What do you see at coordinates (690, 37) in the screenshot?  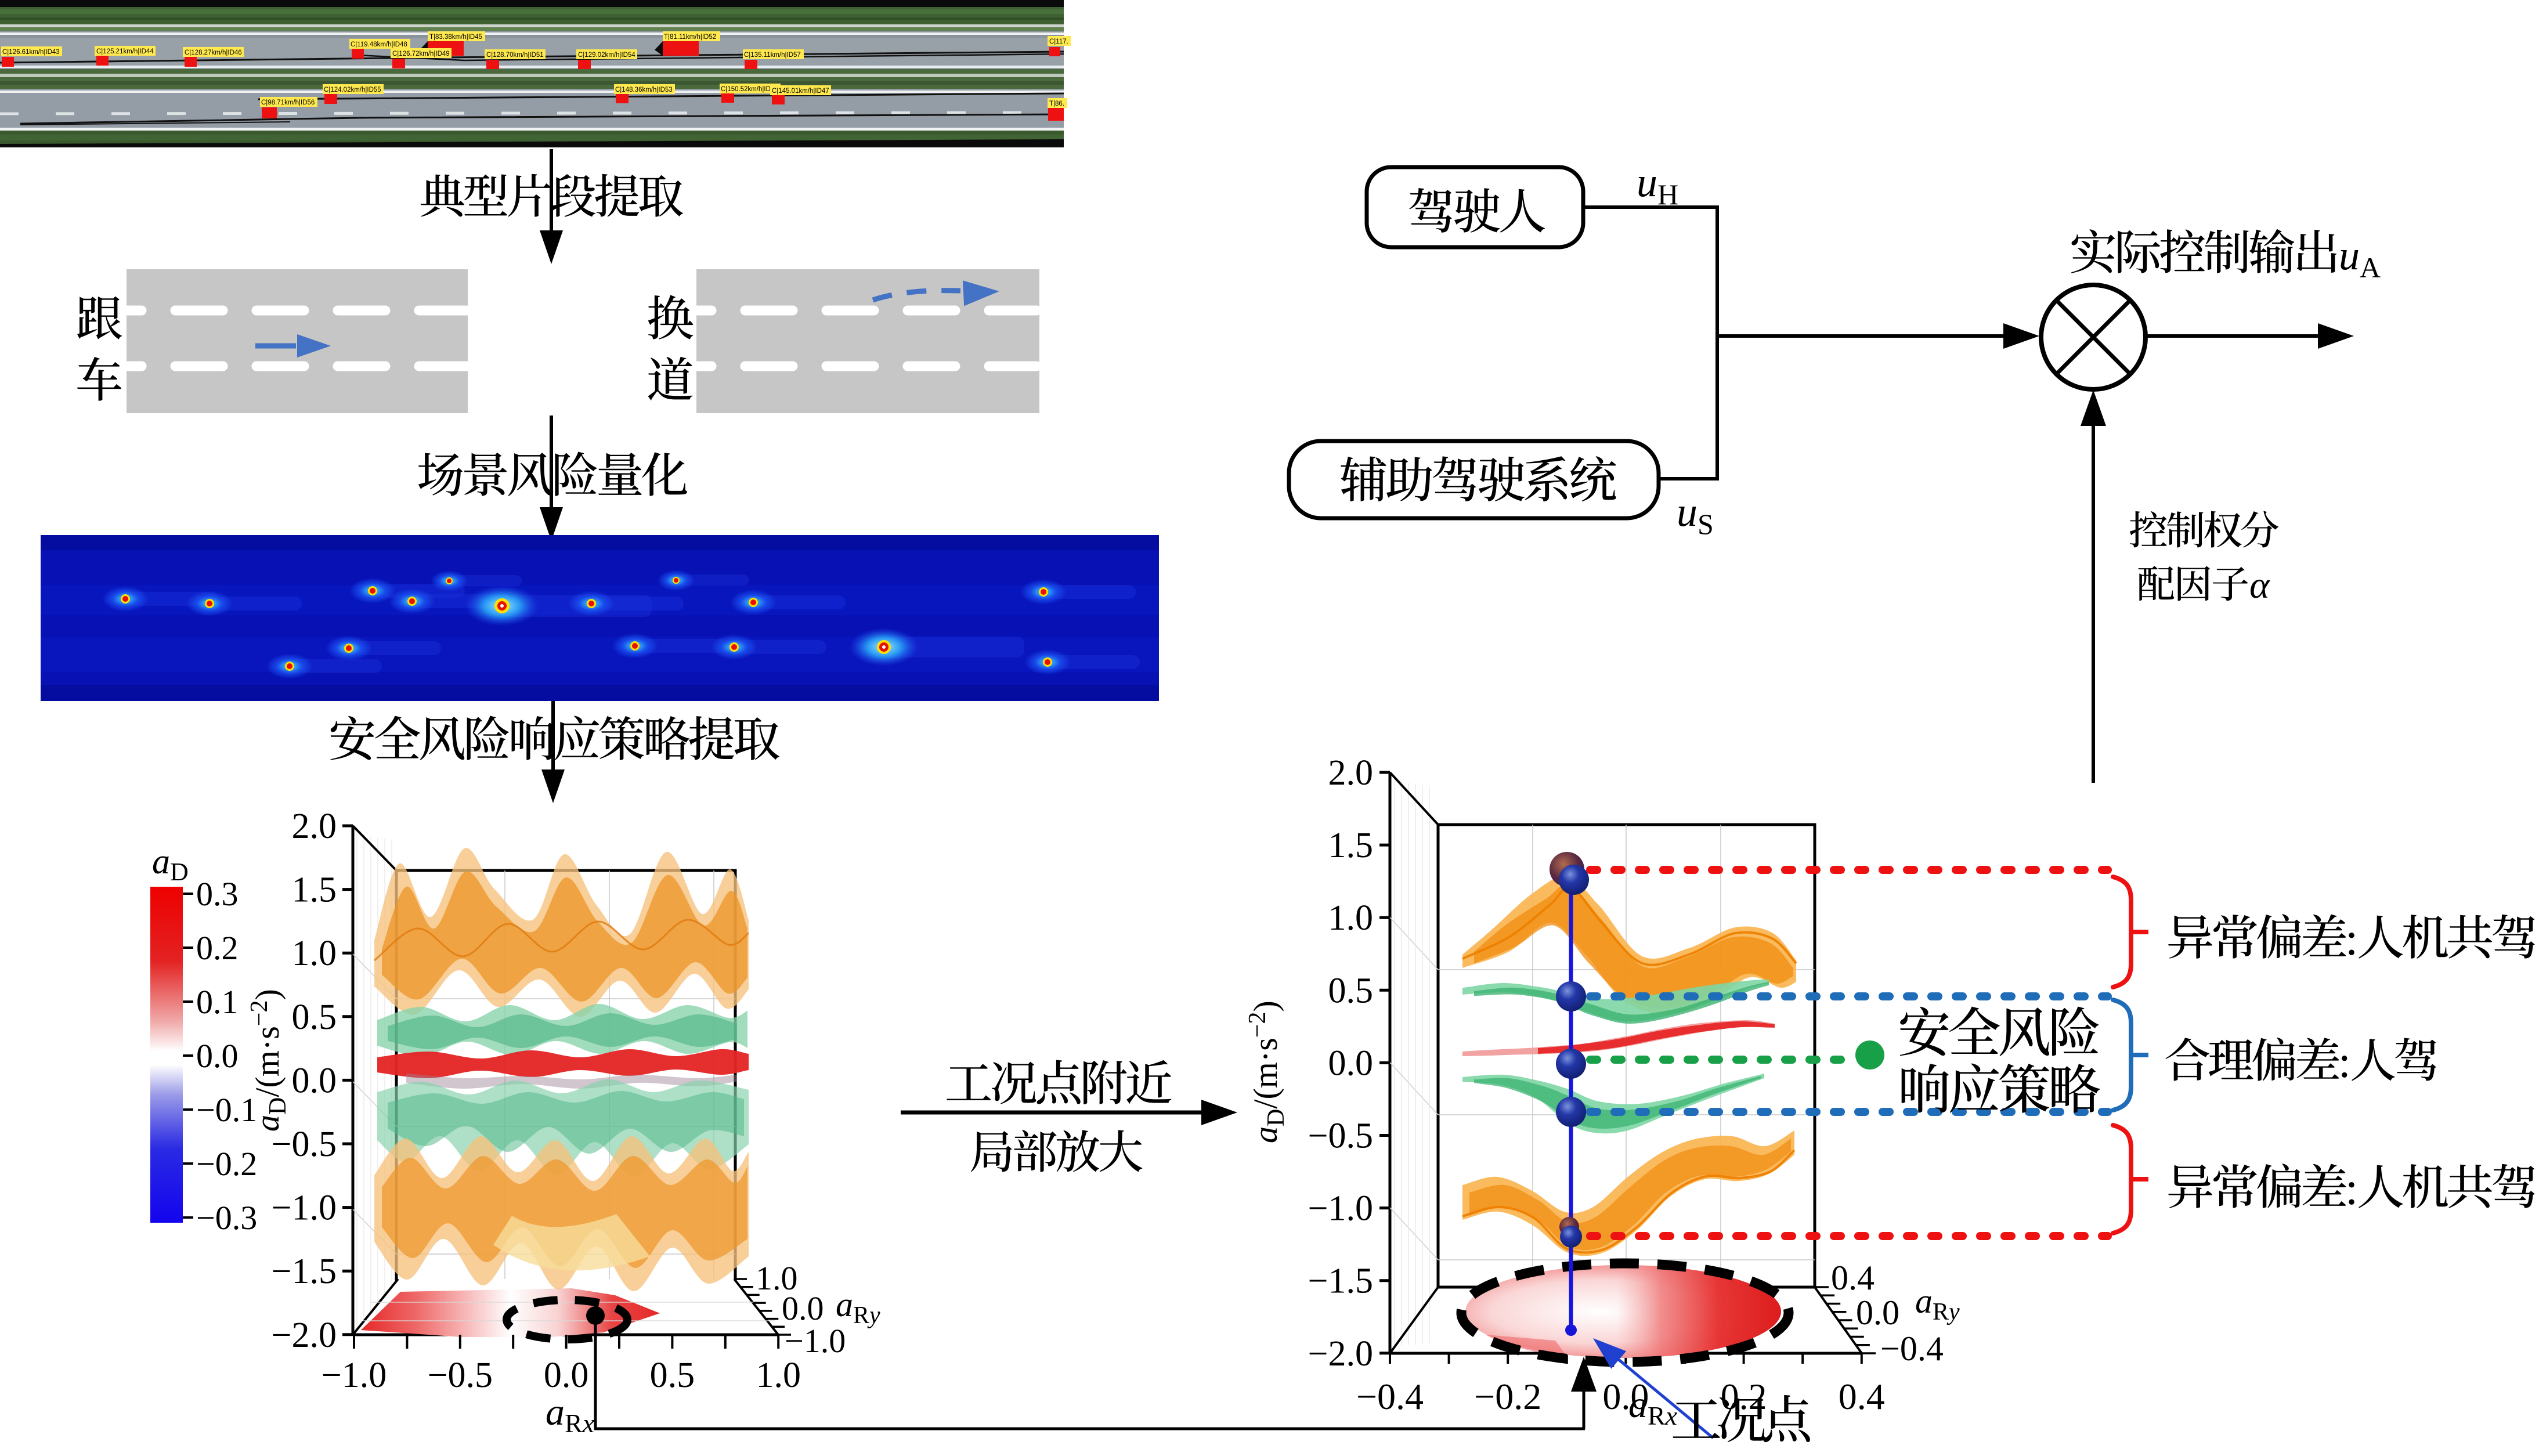 I see `svg-text: T|81.11km/h|ID52` at bounding box center [690, 37].